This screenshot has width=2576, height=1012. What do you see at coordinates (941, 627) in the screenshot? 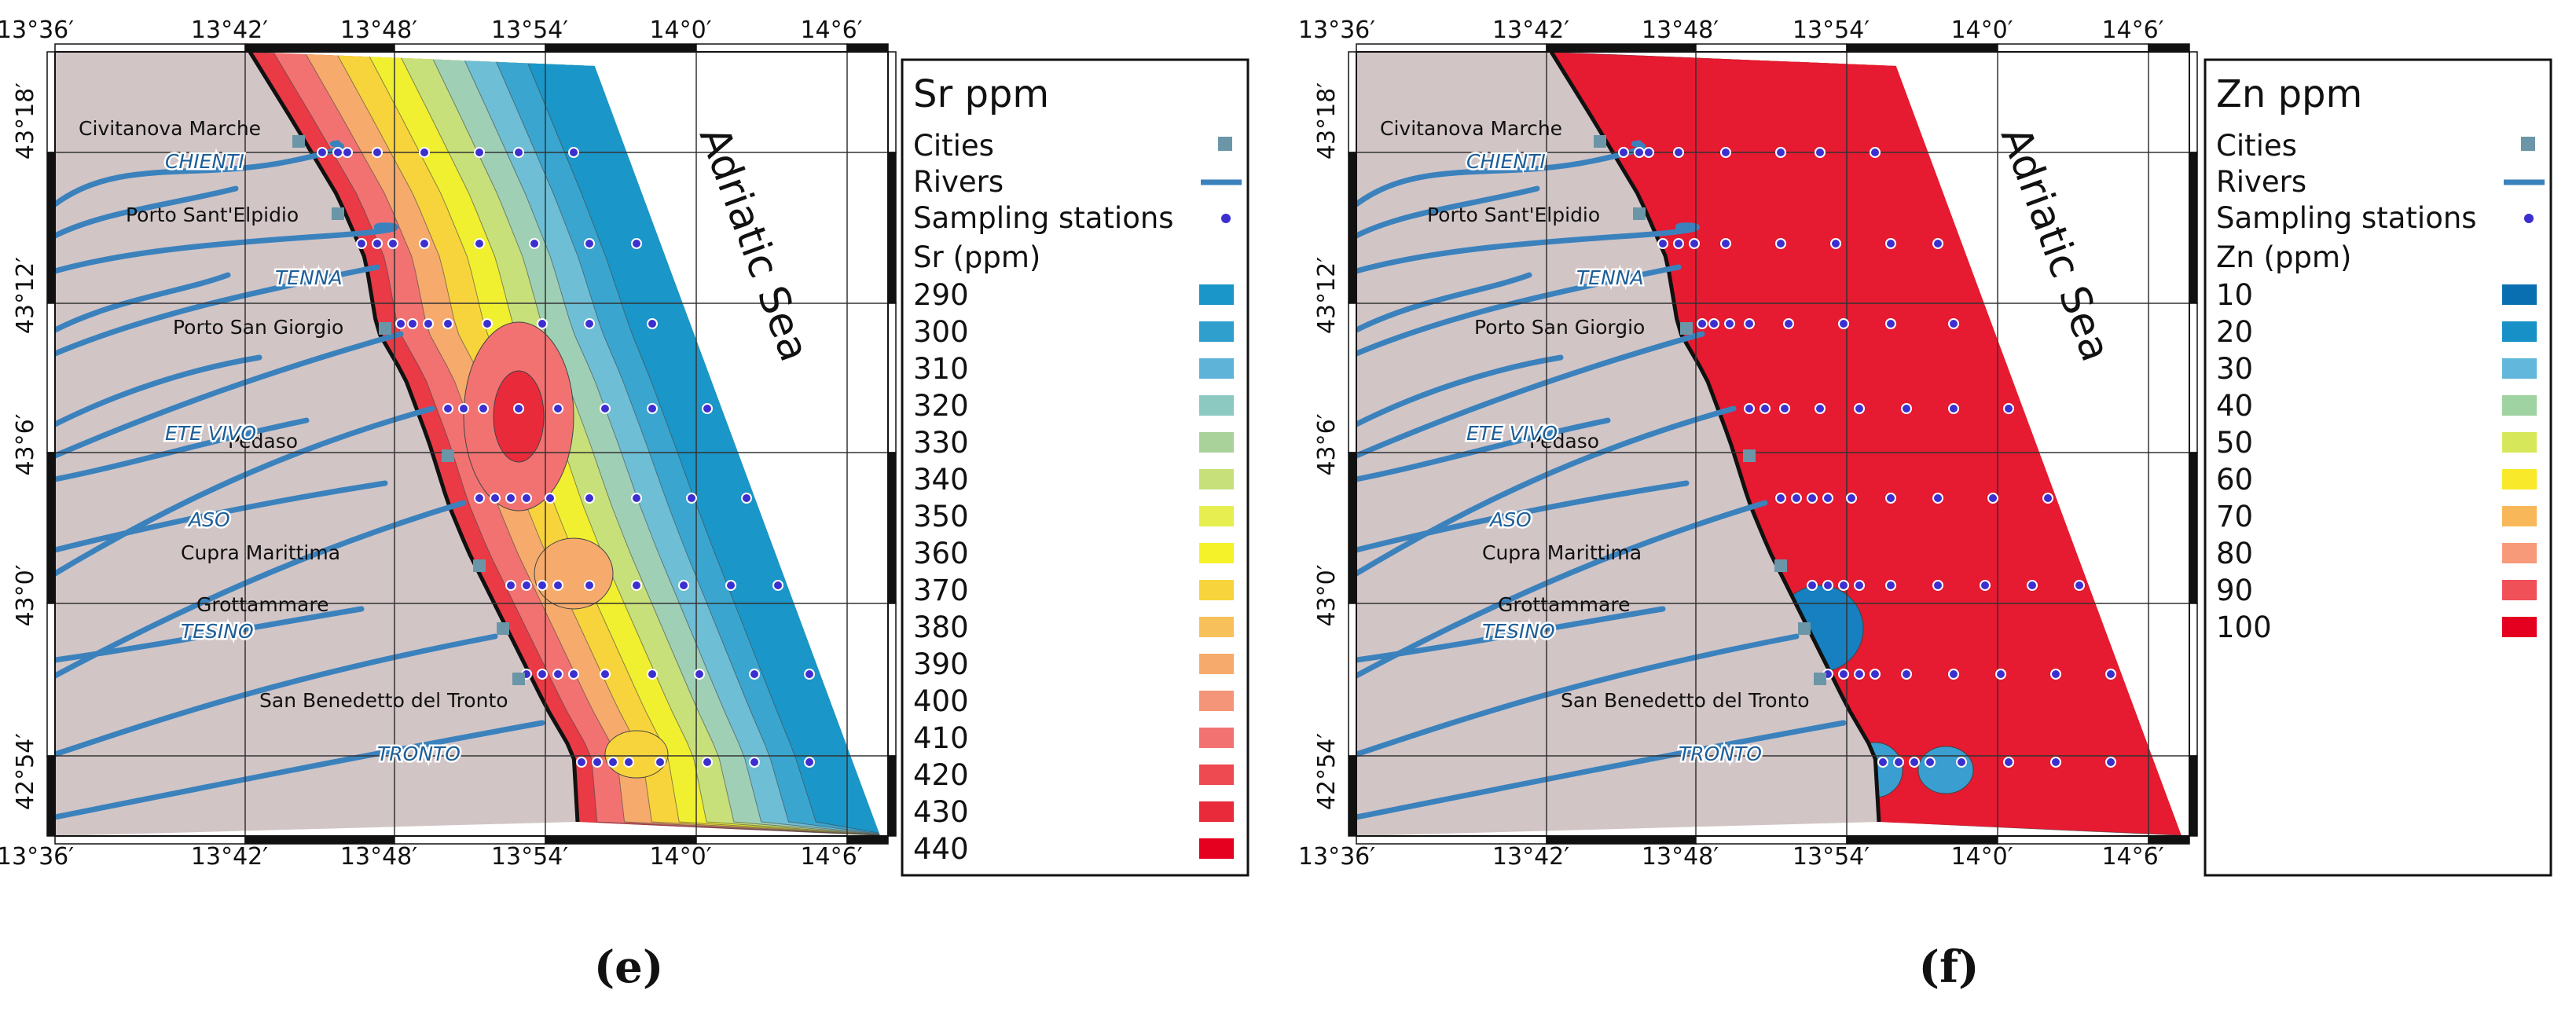
I see `legend-scale-value: 380` at bounding box center [941, 627].